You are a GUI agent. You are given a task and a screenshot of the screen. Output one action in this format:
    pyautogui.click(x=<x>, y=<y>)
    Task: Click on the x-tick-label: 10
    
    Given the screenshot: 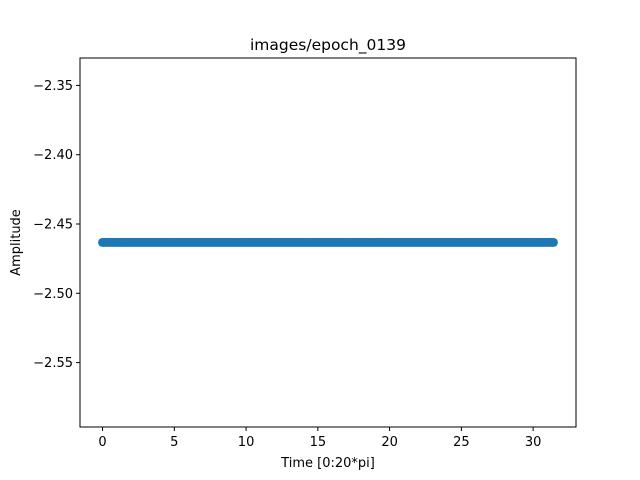 What is the action you would take?
    pyautogui.click(x=246, y=442)
    